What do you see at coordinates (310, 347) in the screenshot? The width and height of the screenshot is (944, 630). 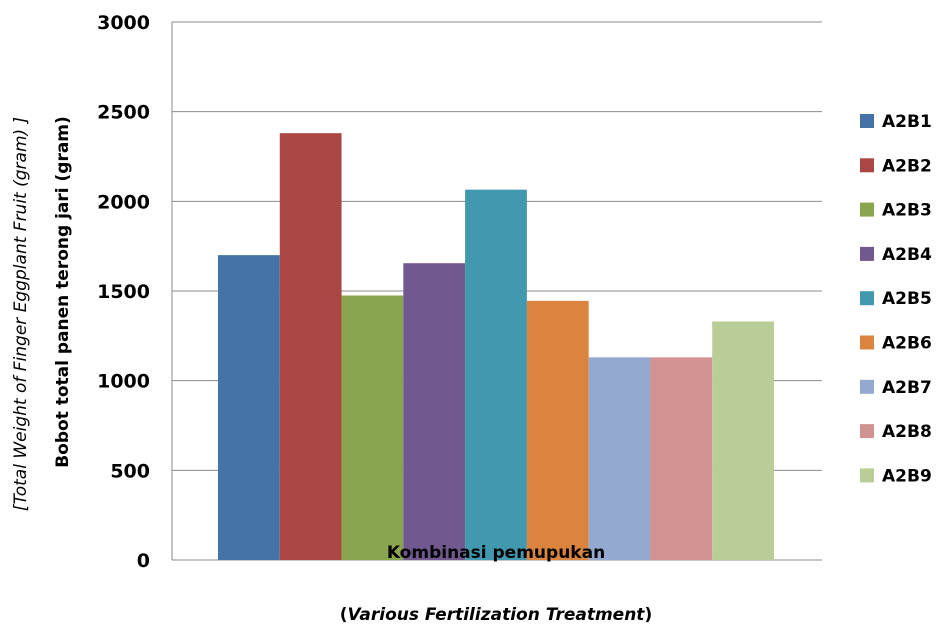 I see `bar-a2b2` at bounding box center [310, 347].